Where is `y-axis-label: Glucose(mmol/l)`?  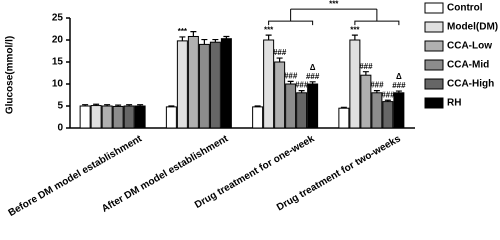 y-axis-label: Glucose(mmol/l) is located at coordinates (10, 75).